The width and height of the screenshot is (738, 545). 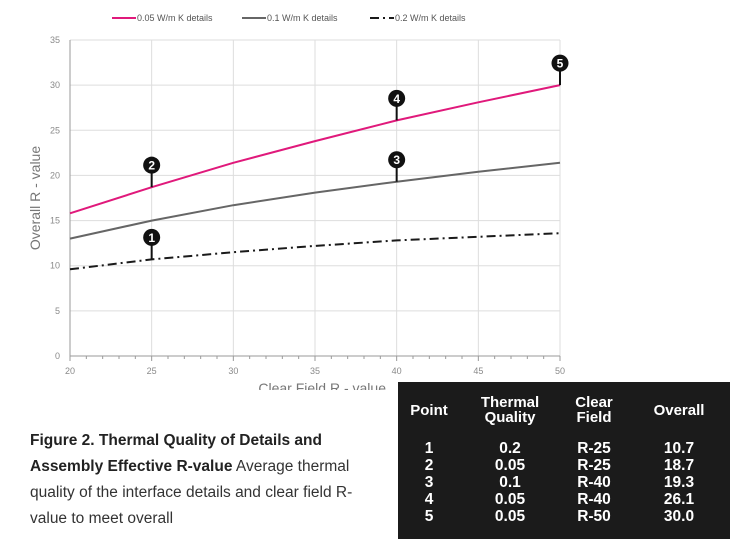 I want to click on x-tick-label: 30, so click(x=233, y=371).